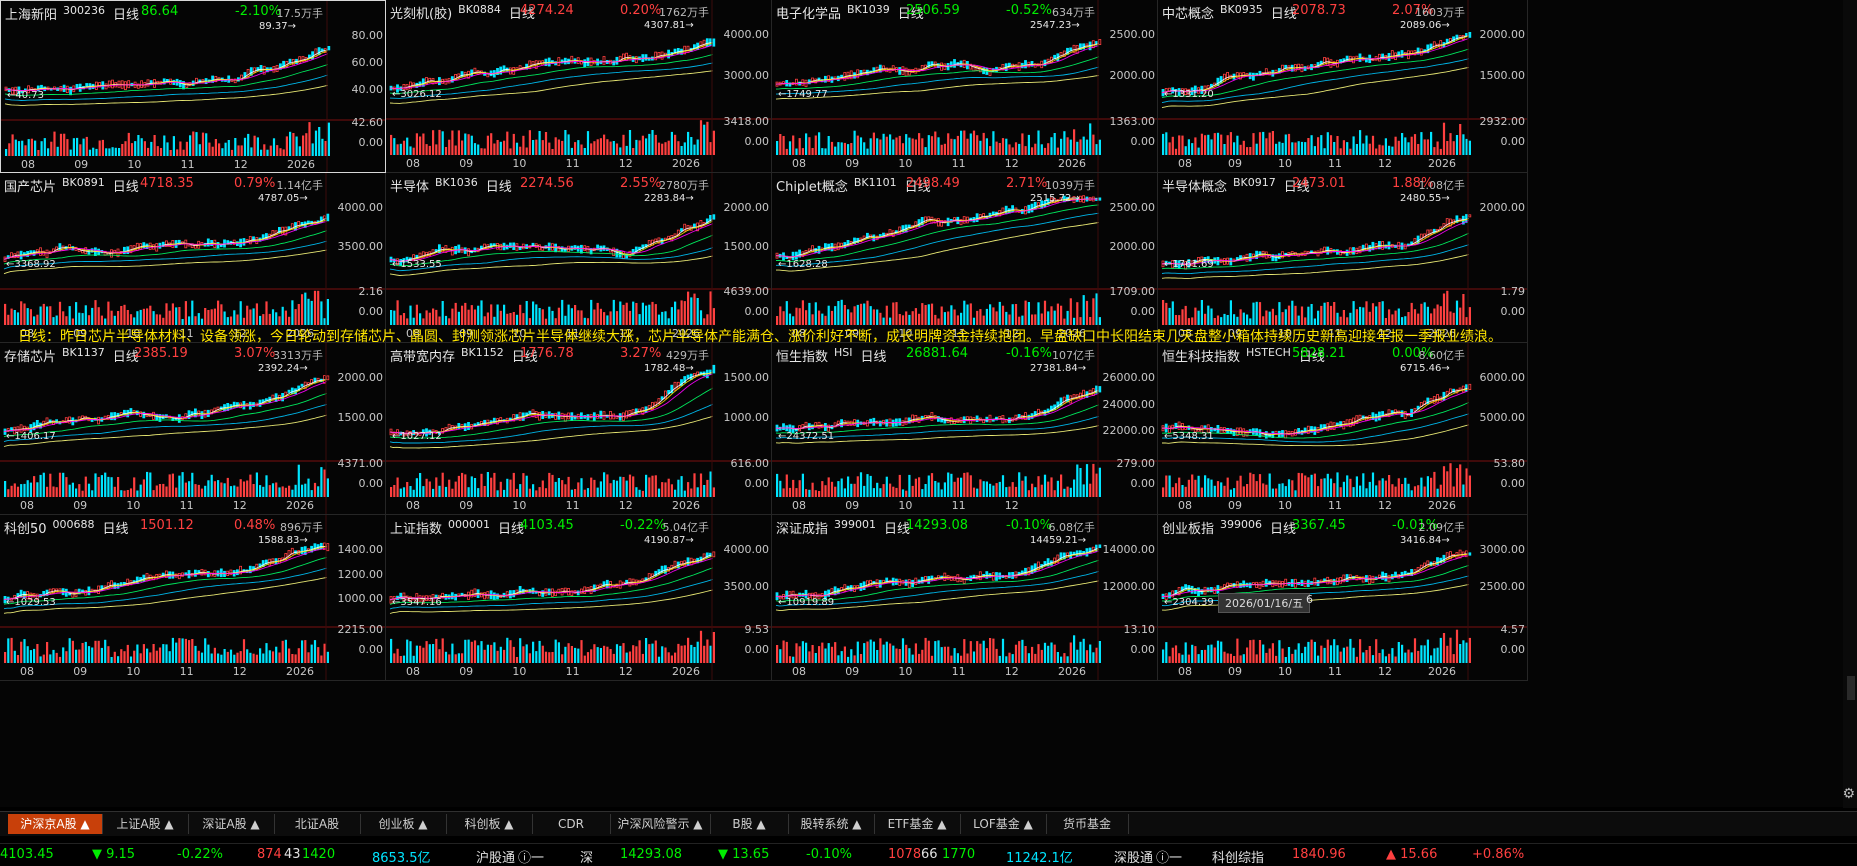 The width and height of the screenshot is (1857, 866). Describe the element at coordinates (1236, 185) in the screenshot. I see `panel-header: 半导体概念 BK0917 日线` at that location.